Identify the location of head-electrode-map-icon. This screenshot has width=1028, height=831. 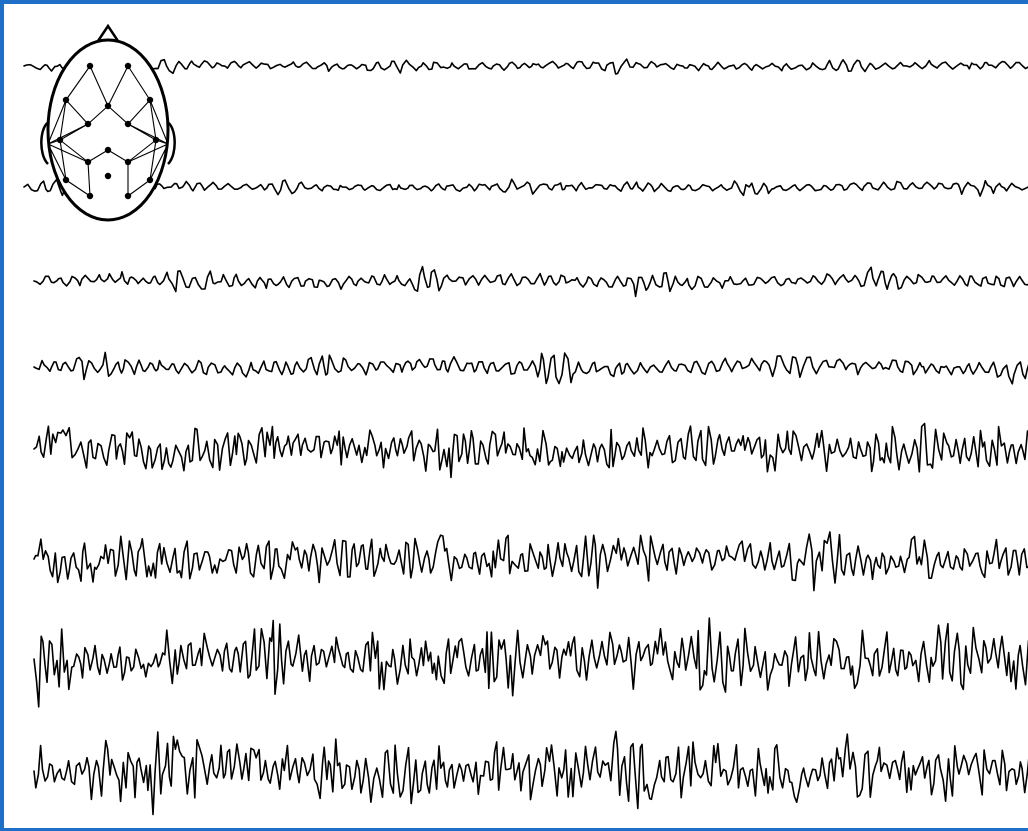
(108, 122).